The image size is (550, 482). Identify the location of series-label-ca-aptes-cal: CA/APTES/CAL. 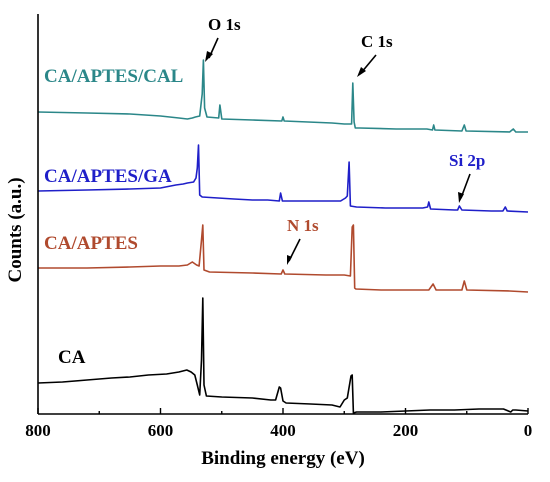
(113, 76).